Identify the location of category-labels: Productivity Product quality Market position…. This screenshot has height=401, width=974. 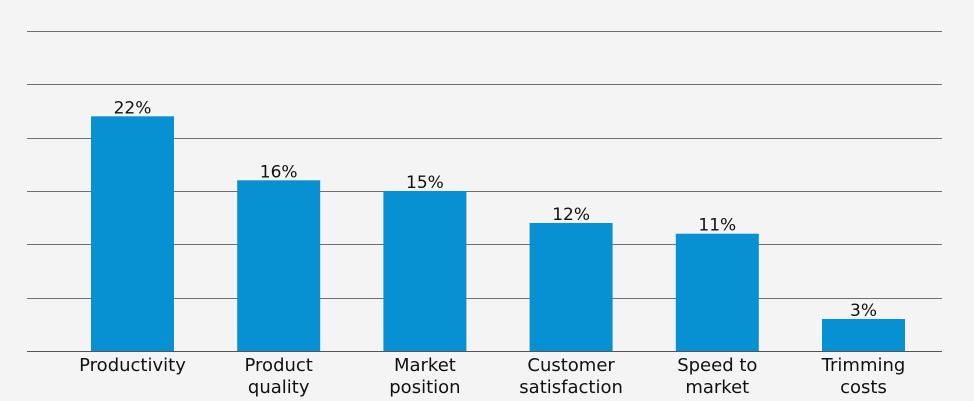
(492, 376).